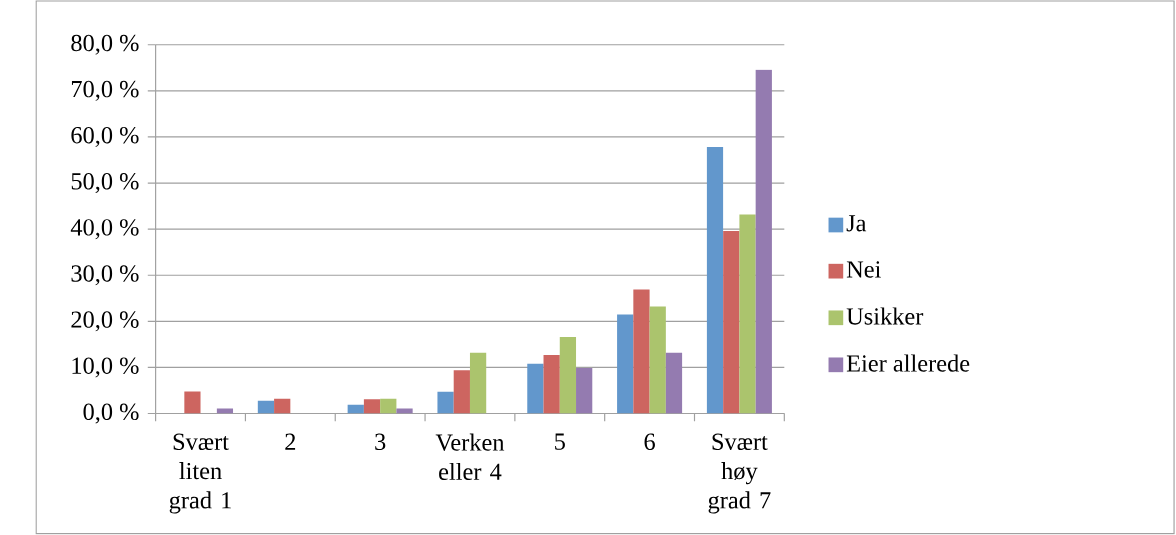 The width and height of the screenshot is (1176, 535). Describe the element at coordinates (290, 441) in the screenshot. I see `x-tick-label: 2` at that location.